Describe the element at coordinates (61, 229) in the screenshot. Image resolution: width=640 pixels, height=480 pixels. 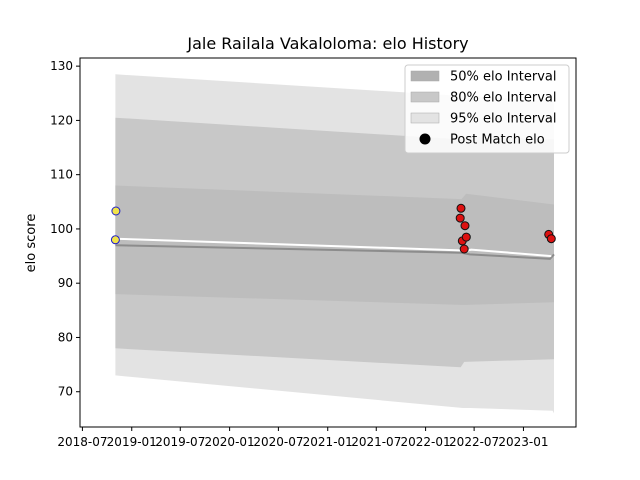
I see `y-tick-label: 100` at that location.